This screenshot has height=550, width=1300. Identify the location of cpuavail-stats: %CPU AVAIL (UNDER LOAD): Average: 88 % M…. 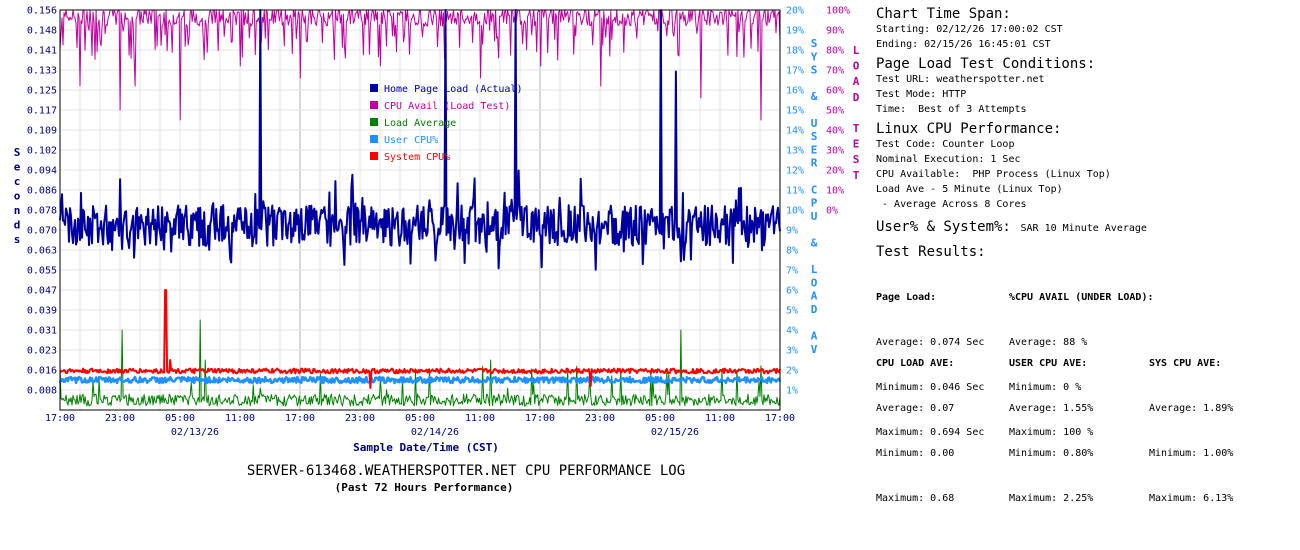
(1081, 365).